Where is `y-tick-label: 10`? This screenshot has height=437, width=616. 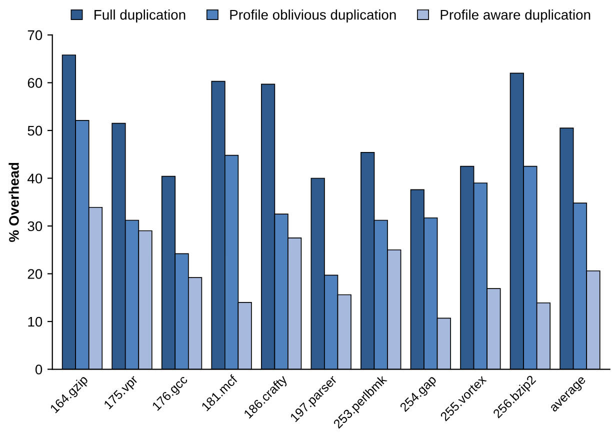 y-tick-label: 10 is located at coordinates (35, 321).